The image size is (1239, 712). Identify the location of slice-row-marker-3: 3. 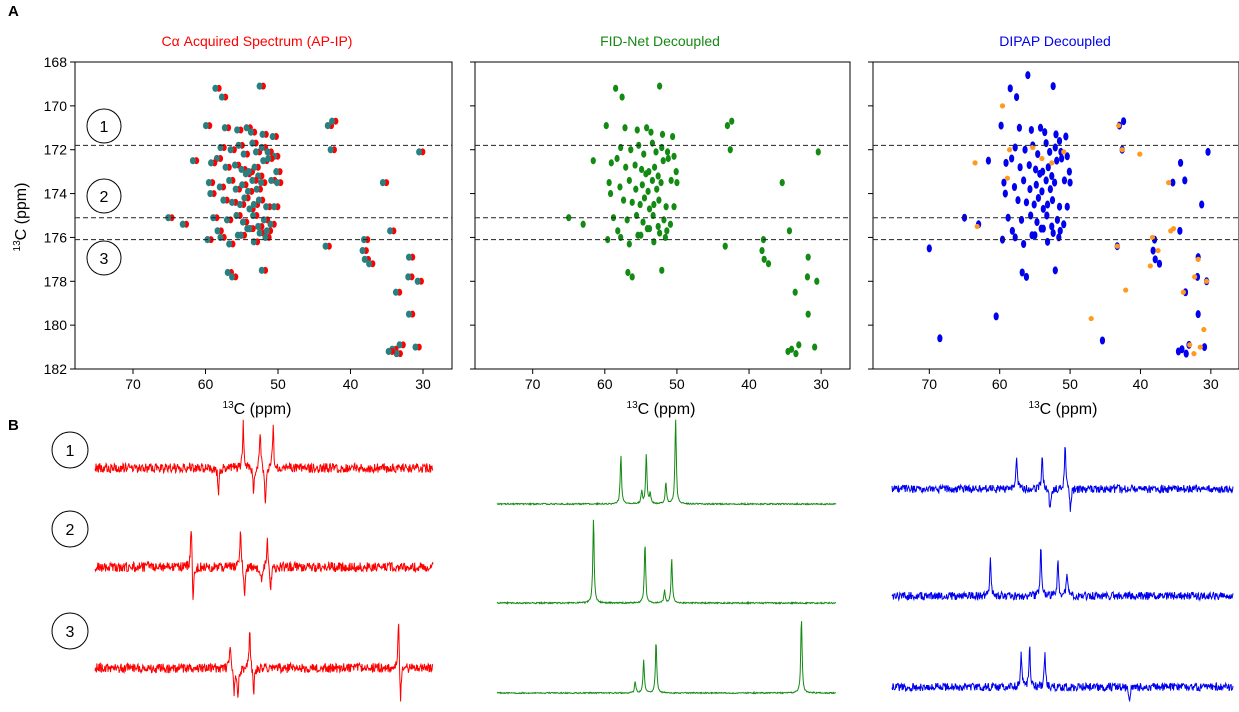
(70, 631).